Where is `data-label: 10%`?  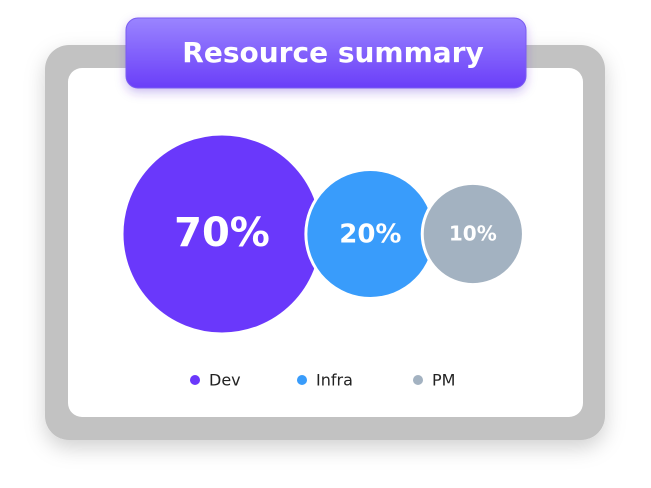
data-label: 10% is located at coordinates (473, 234).